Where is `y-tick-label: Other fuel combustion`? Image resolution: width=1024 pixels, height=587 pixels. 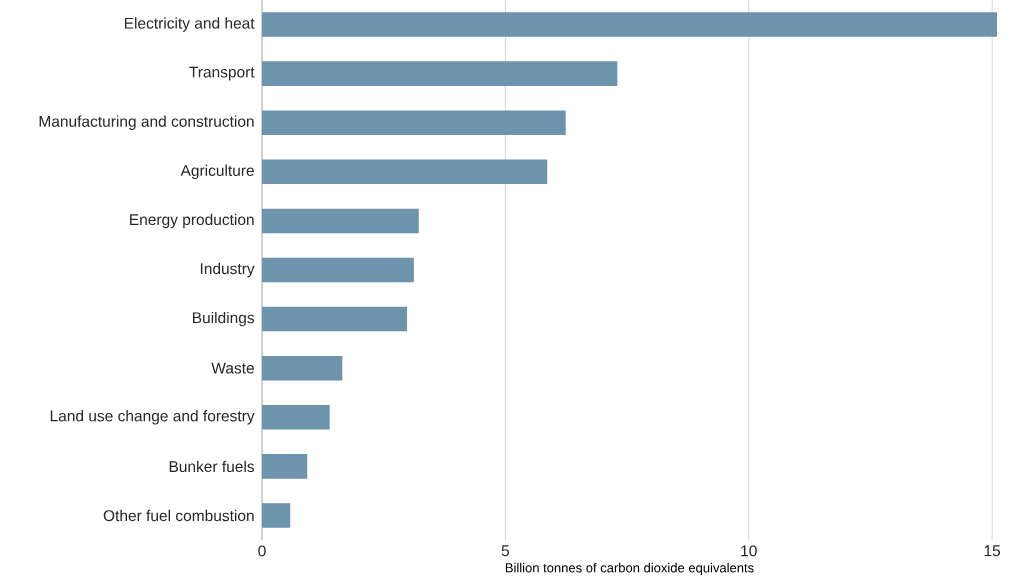
y-tick-label: Other fuel combustion is located at coordinates (178, 515).